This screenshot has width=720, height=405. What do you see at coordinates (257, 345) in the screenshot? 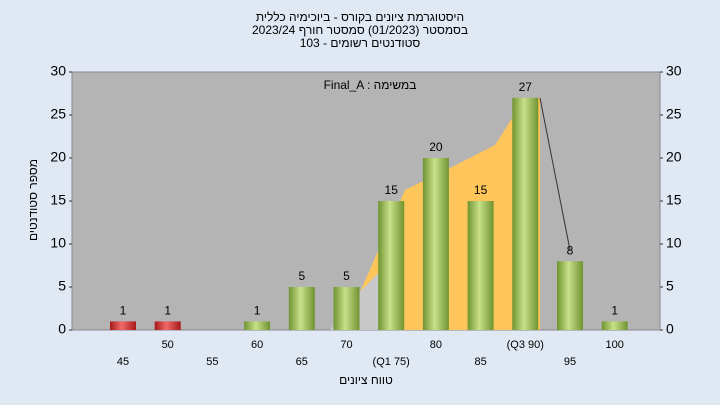
I see `x-tick-label: 60` at bounding box center [257, 345].